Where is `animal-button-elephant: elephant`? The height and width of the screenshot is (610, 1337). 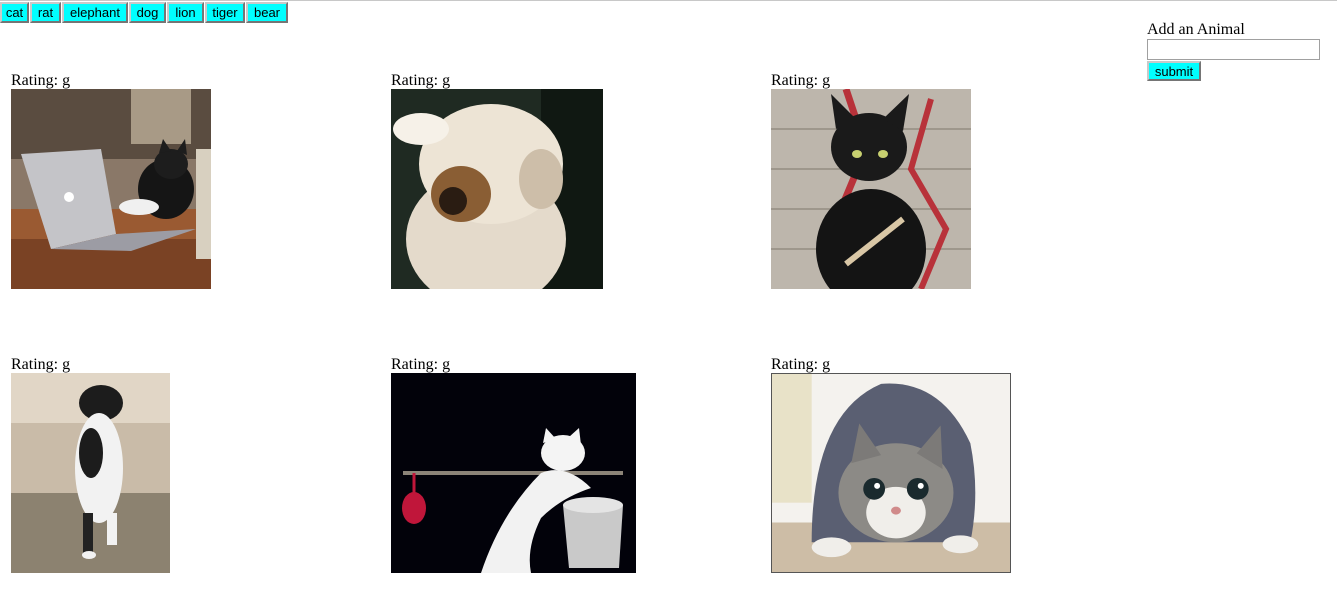
animal-button-elephant: elephant is located at coordinates (95, 12).